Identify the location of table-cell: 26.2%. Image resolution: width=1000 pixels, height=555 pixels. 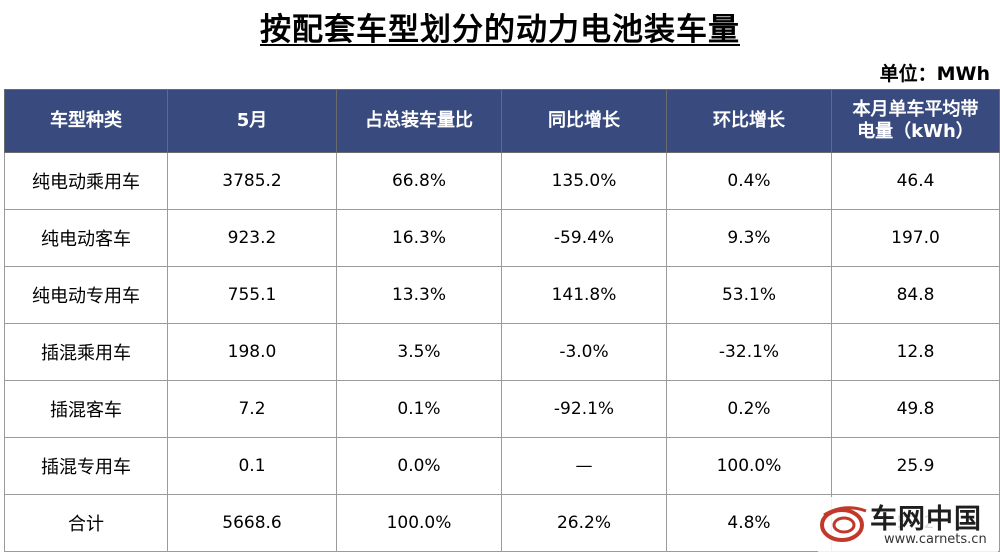
(584, 523).